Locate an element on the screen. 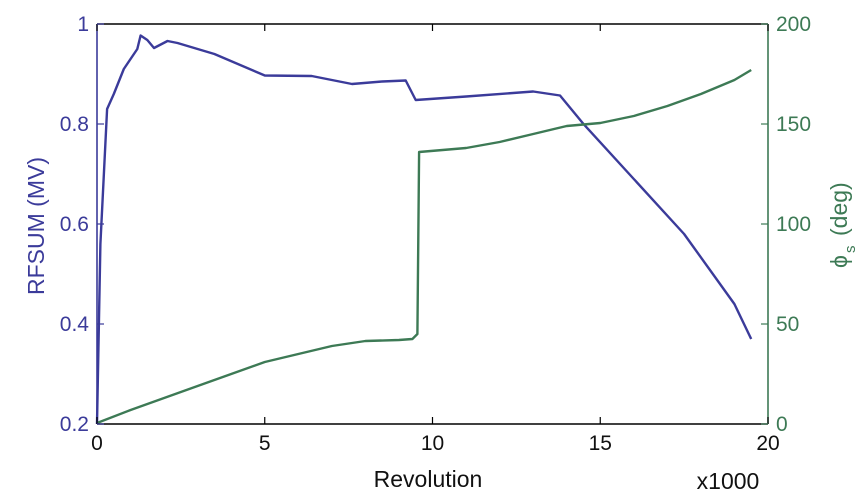 The width and height of the screenshot is (865, 492). right-axis-label: ϕ s (deg) is located at coordinates (842, 225).